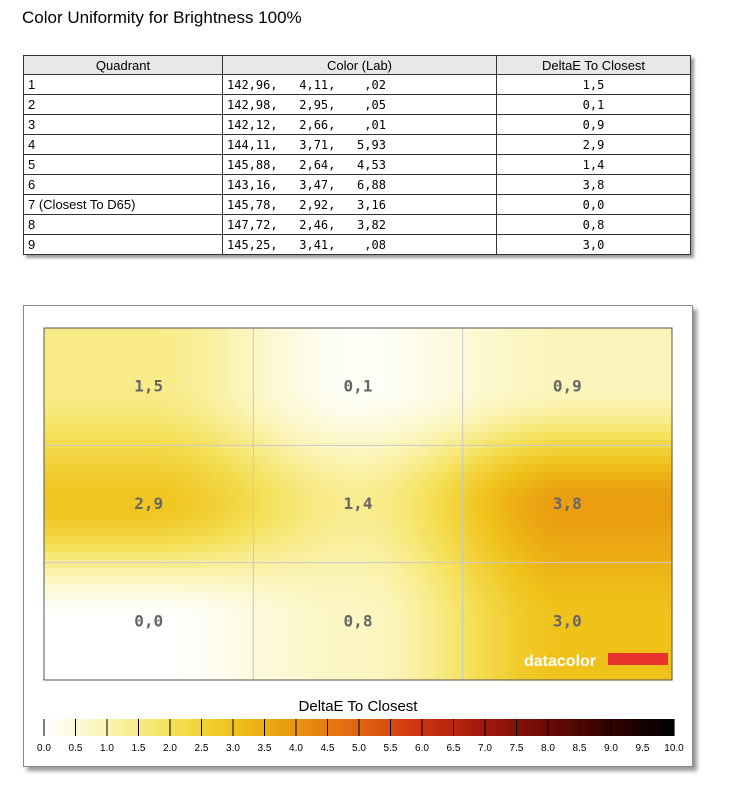 The image size is (735, 800). Describe the element at coordinates (359, 748) in the screenshot. I see `colorbar-tick-label: 5.0` at that location.